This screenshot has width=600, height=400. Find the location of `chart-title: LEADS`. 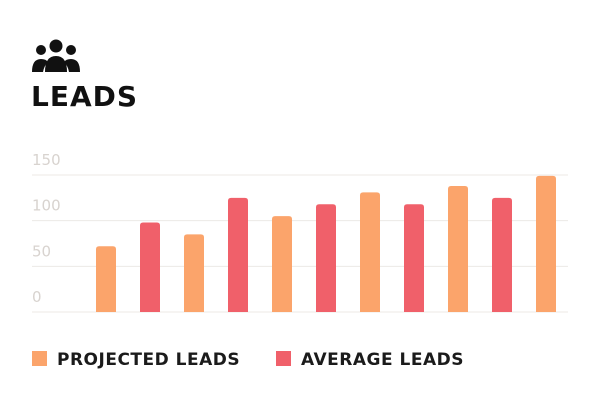

chart-title: LEADS is located at coordinates (84, 96).